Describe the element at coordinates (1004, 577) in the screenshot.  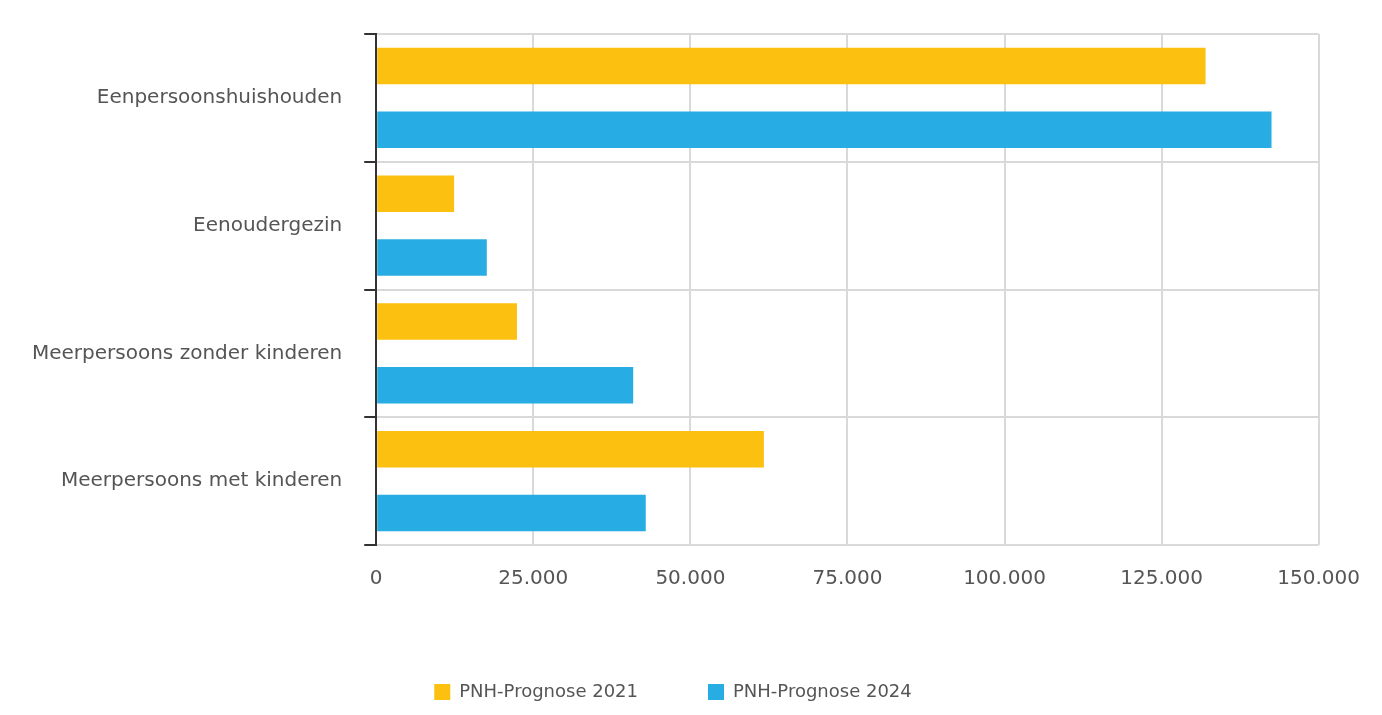
I see `x-tick-label: 100.000` at that location.